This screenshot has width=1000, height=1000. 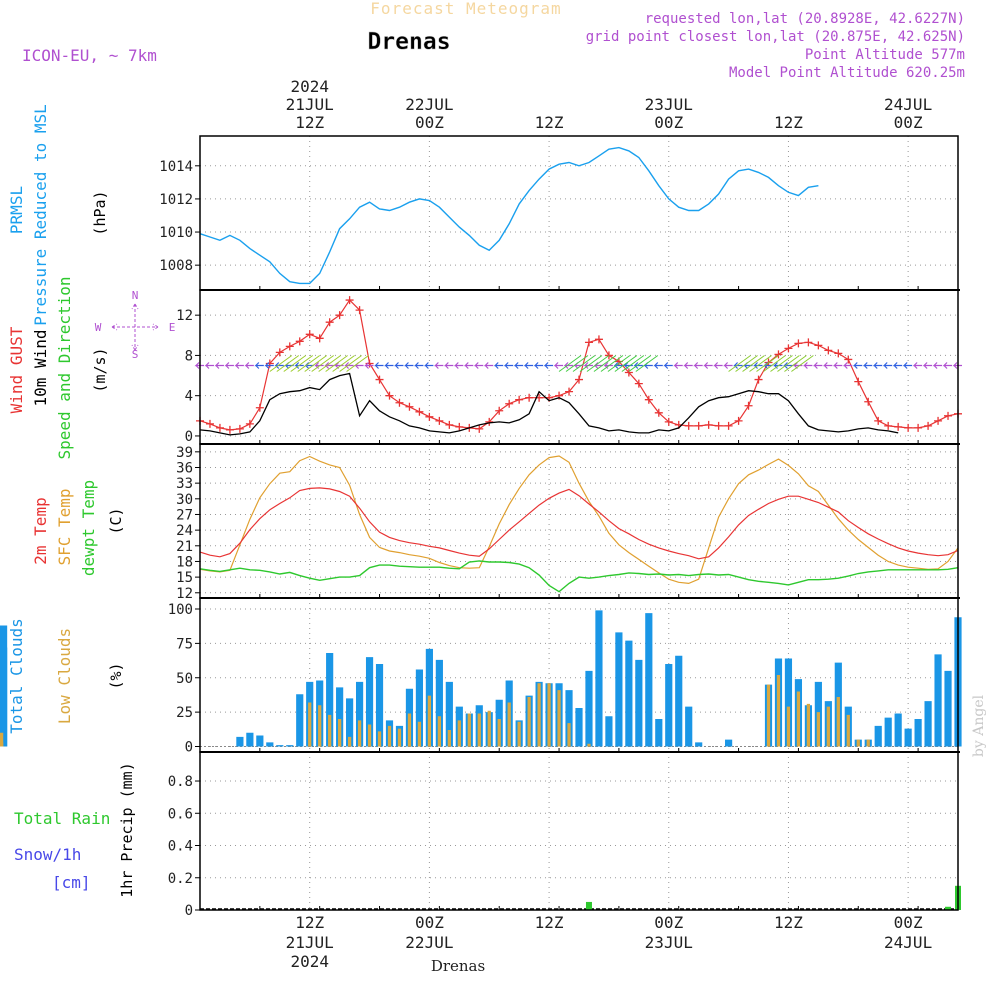 I want to click on compass-n: N, so click(x=135, y=295).